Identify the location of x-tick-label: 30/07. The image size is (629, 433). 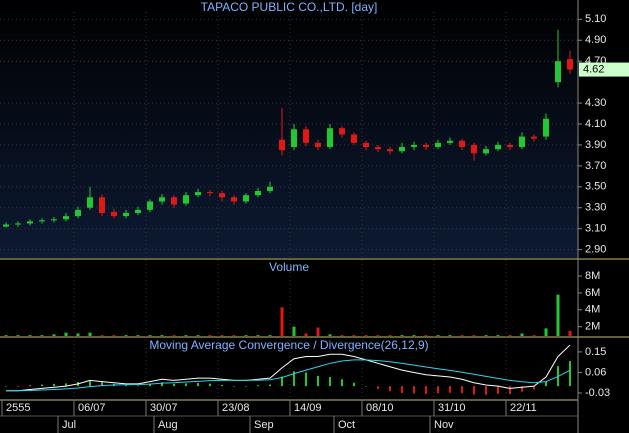
(164, 408).